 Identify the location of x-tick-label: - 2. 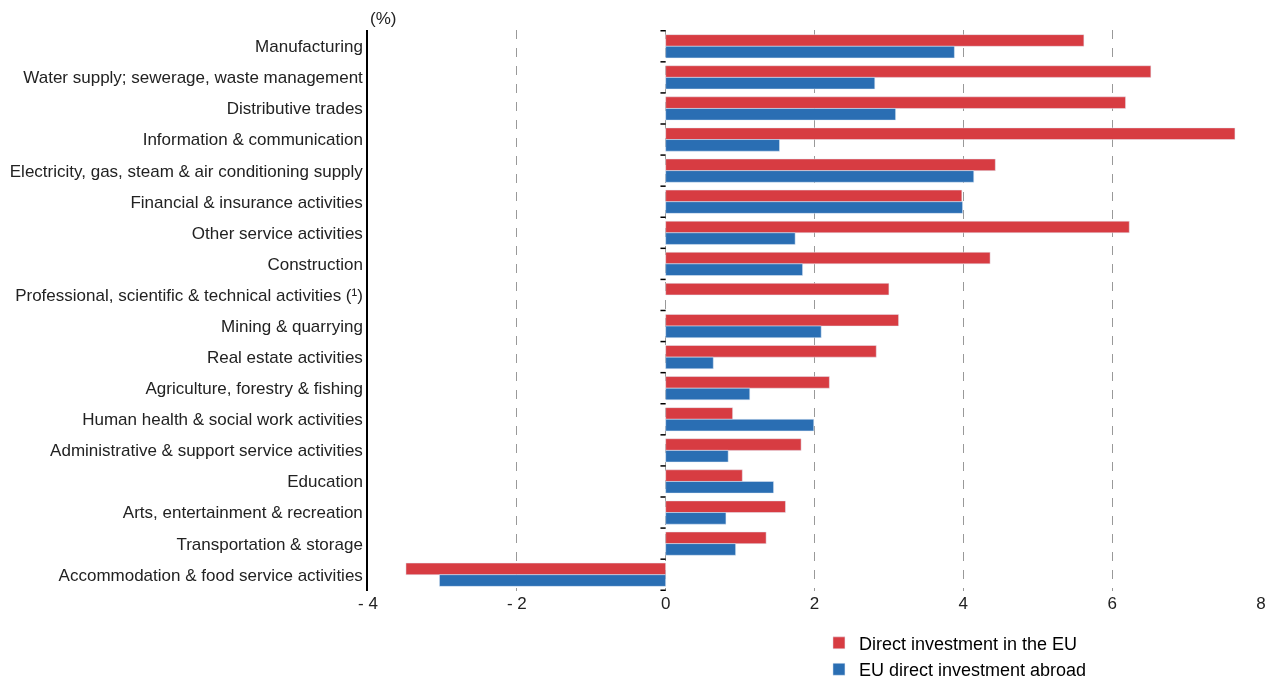
(516, 603).